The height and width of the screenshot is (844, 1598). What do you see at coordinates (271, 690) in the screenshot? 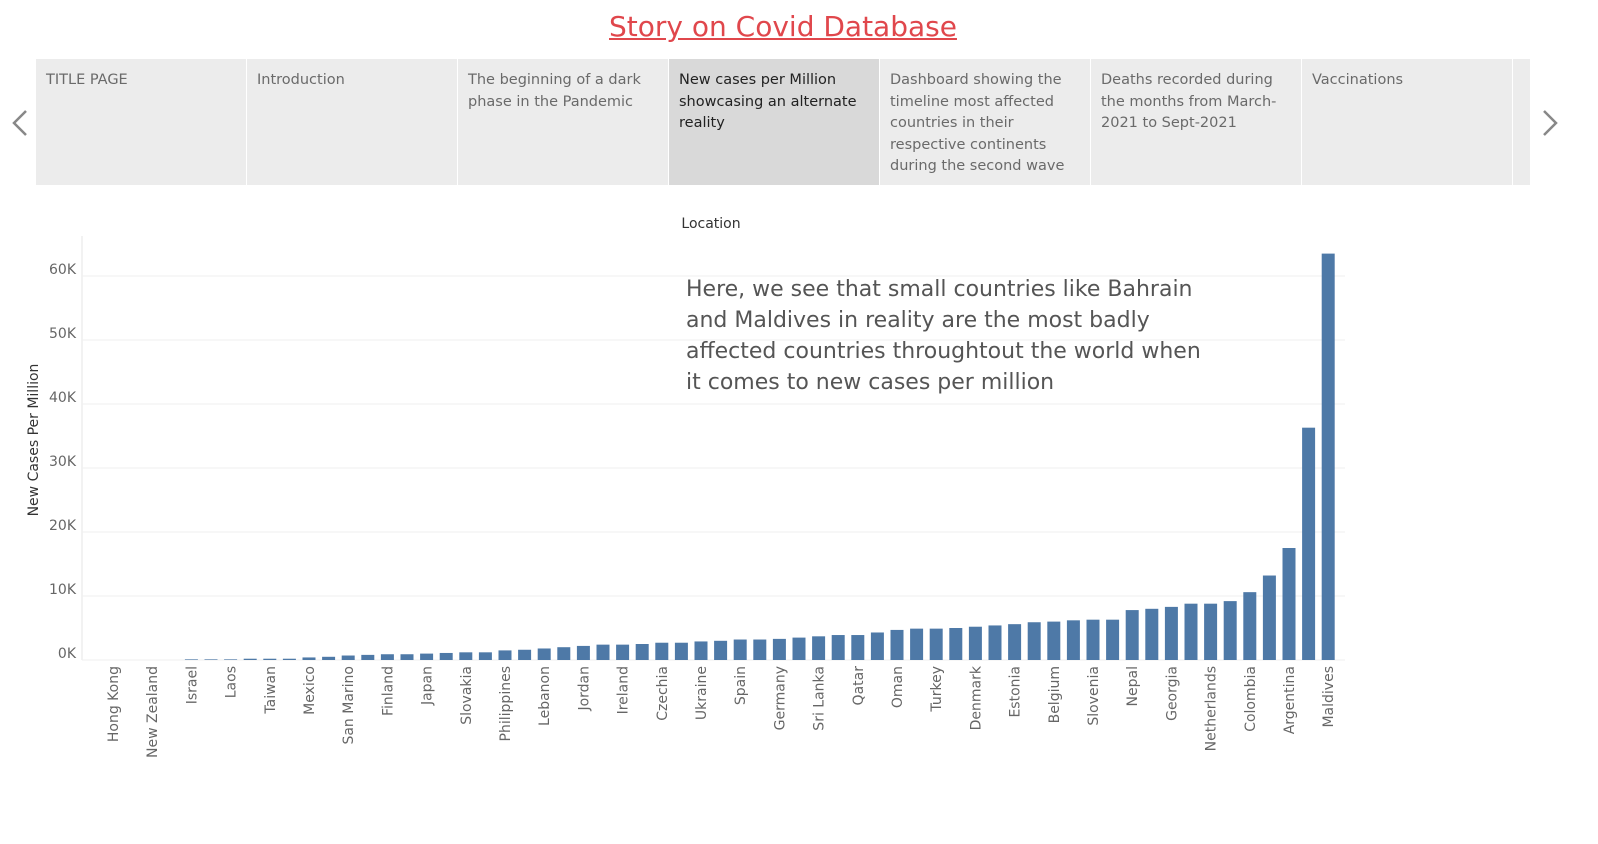
I see `x-tick-label: Taiwan` at bounding box center [271, 690].